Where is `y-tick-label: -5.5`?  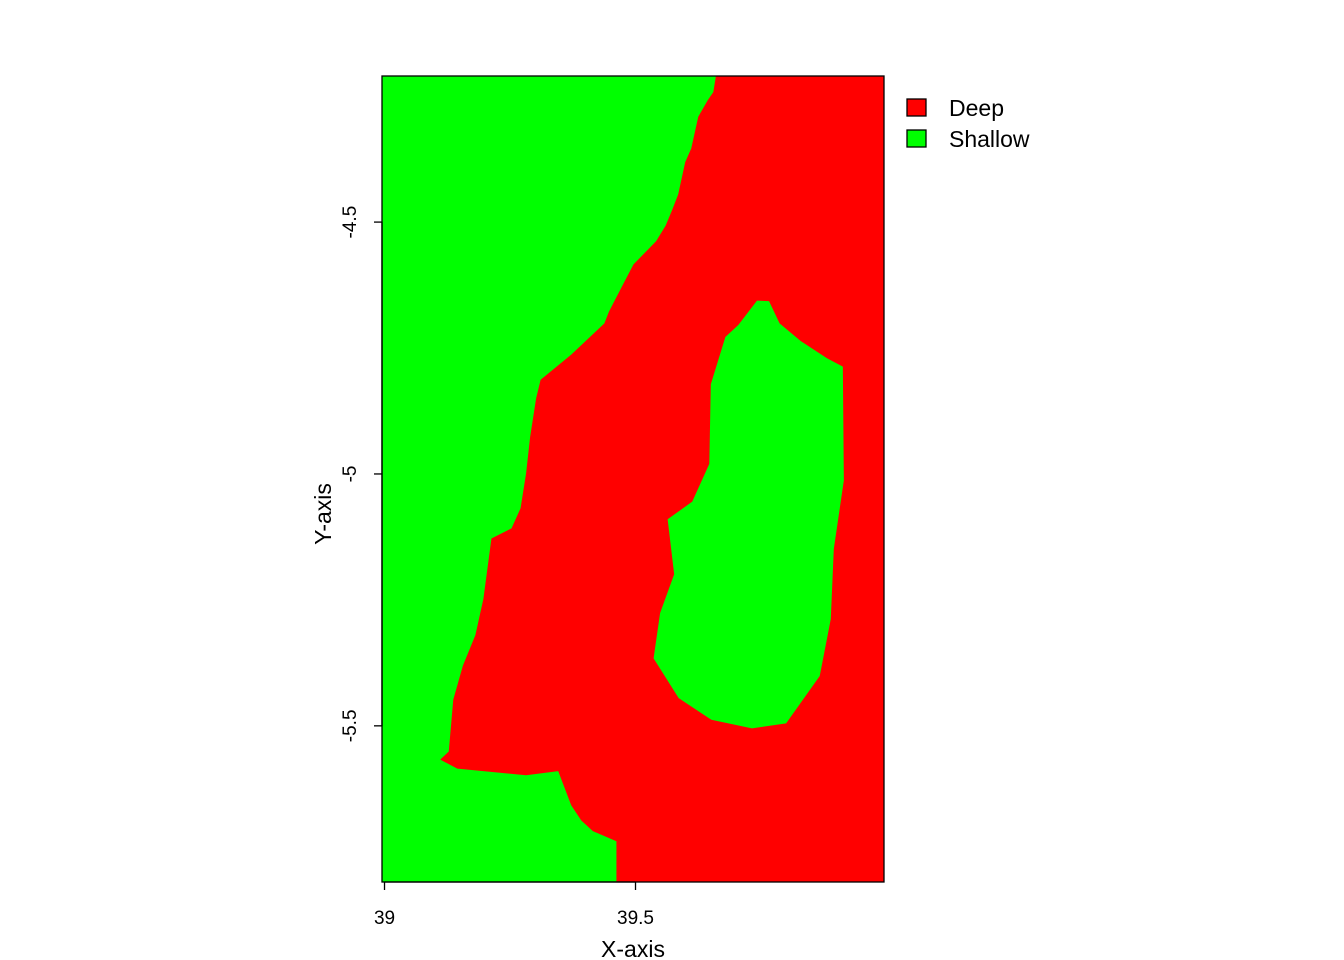 y-tick-label: -5.5 is located at coordinates (350, 725).